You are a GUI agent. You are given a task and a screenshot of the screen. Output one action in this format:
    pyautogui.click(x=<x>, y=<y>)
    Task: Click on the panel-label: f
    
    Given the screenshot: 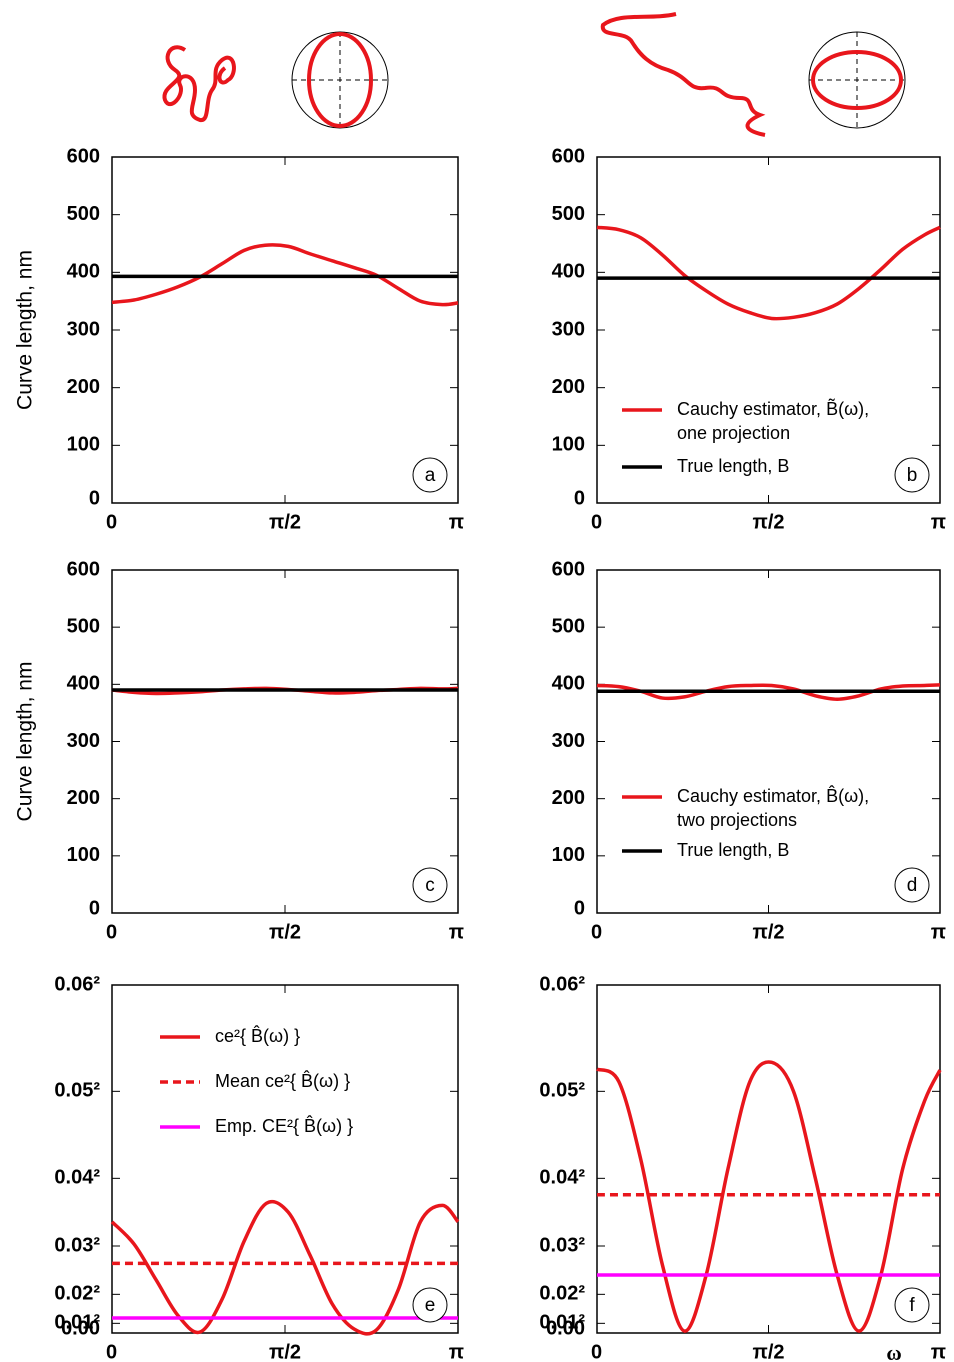 What is the action you would take?
    pyautogui.click(x=912, y=1305)
    